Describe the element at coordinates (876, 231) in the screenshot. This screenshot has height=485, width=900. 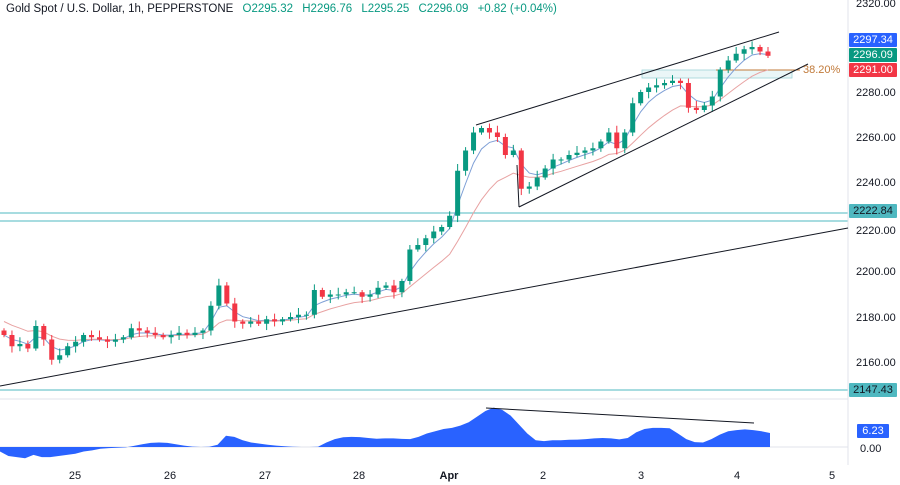
I see `y-tick-label: 2220.00` at that location.